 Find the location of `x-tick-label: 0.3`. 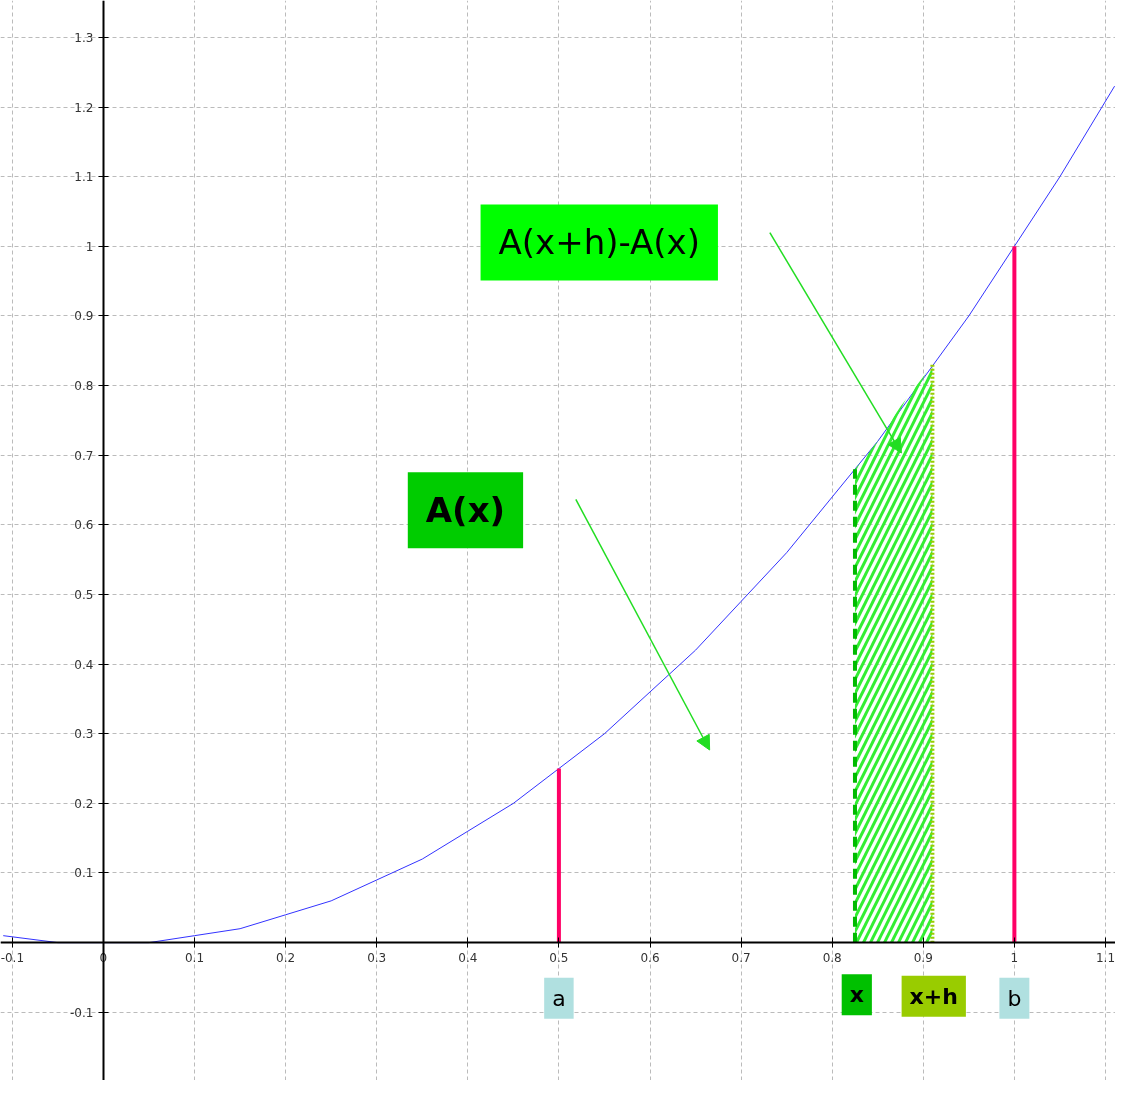

x-tick-label: 0.3 is located at coordinates (377, 957).